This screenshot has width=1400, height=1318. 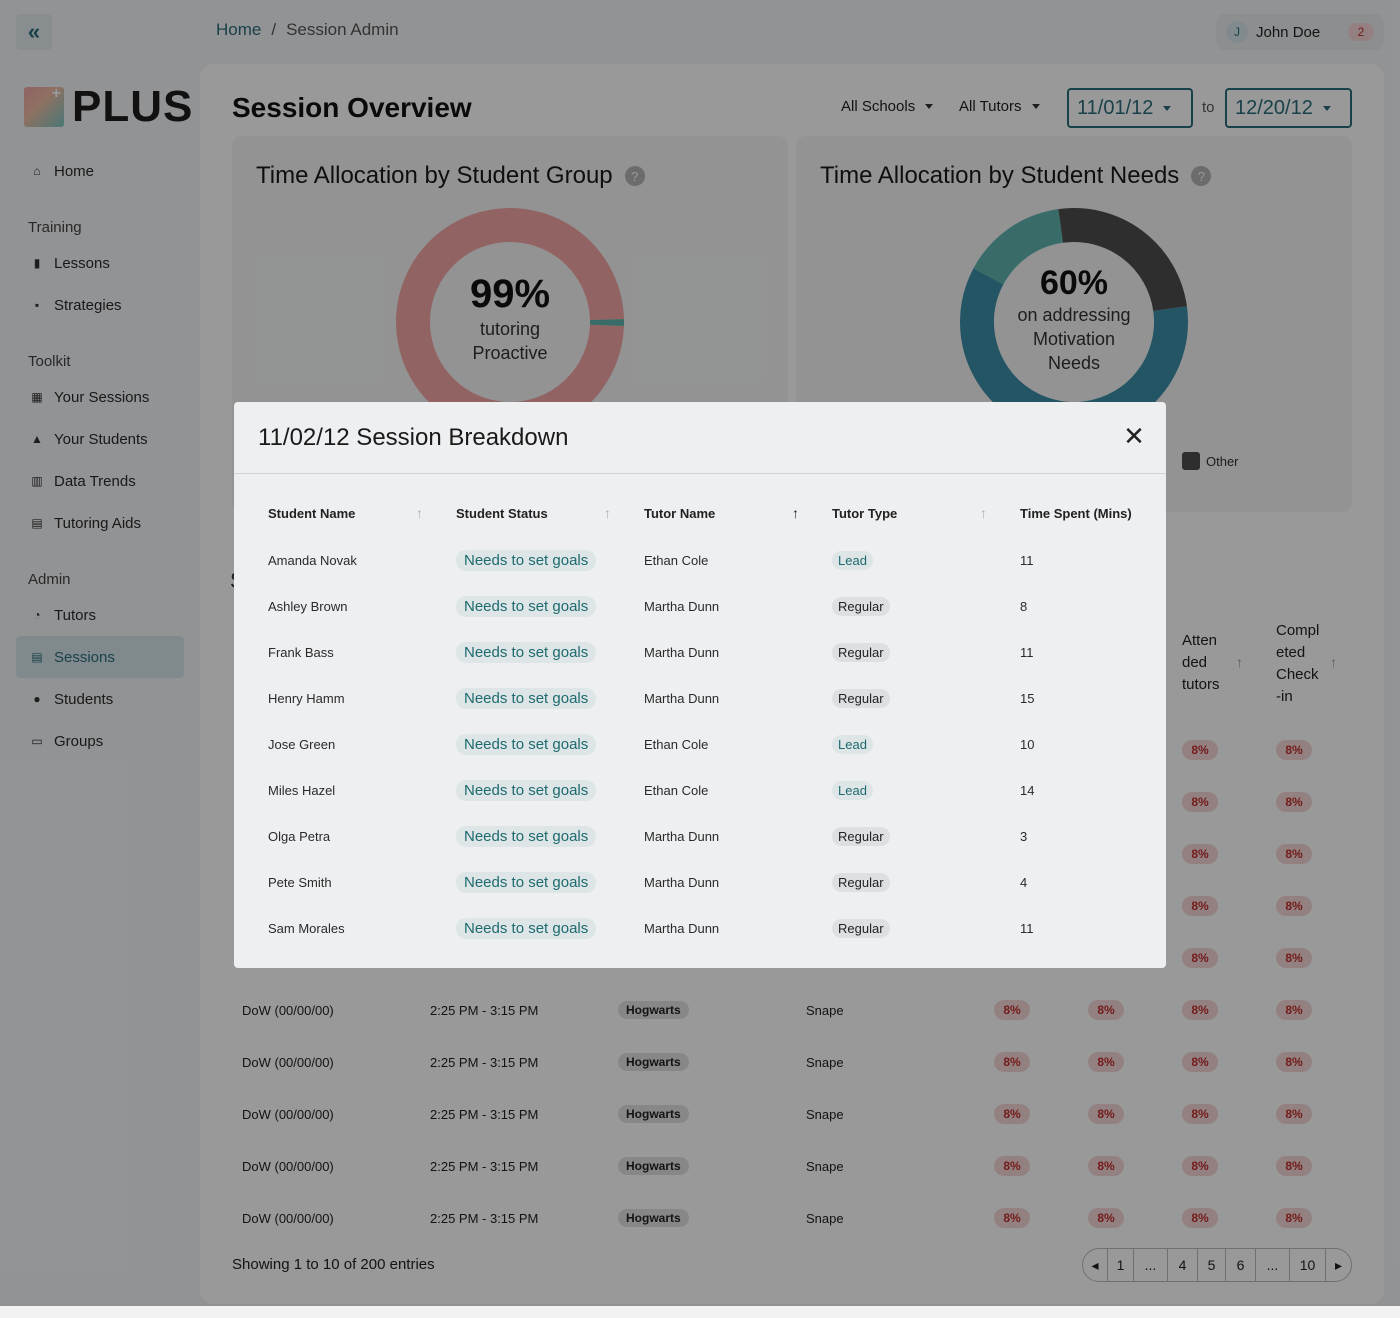 I want to click on donut-caption-line: Proactive, so click(x=510, y=353).